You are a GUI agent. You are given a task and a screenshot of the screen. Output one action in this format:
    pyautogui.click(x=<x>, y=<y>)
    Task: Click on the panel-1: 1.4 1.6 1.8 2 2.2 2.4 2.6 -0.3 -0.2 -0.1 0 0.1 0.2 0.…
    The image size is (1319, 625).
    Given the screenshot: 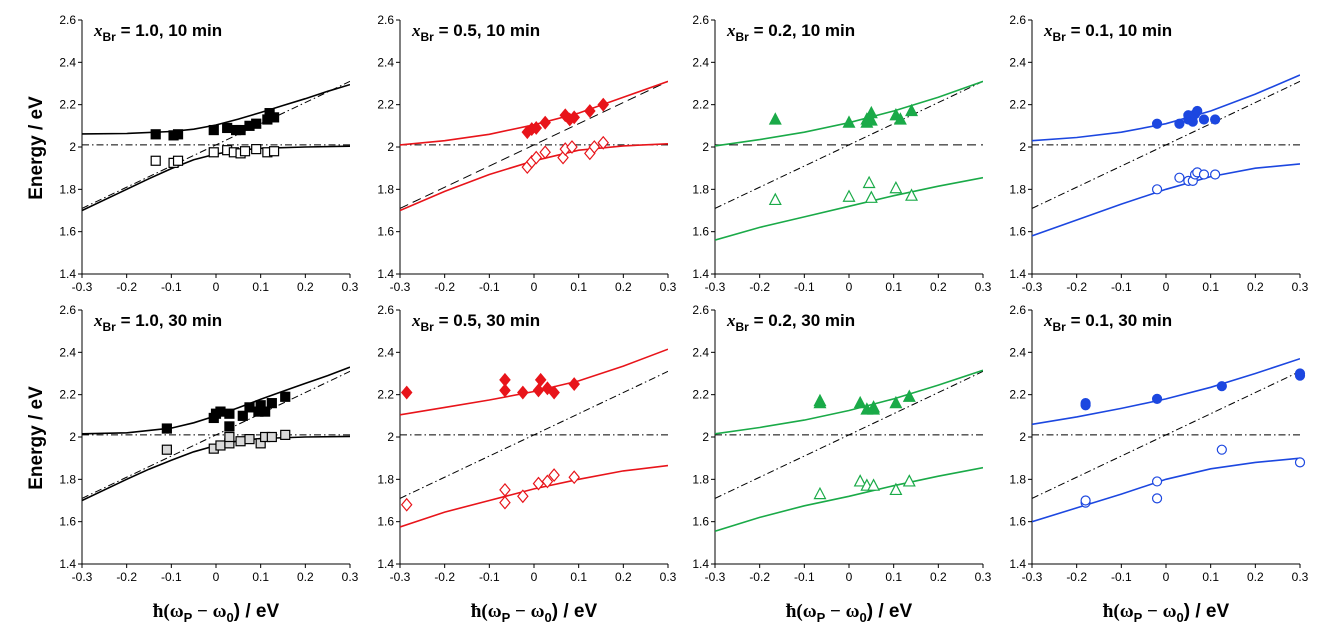 What is the action you would take?
    pyautogui.click(x=208, y=153)
    